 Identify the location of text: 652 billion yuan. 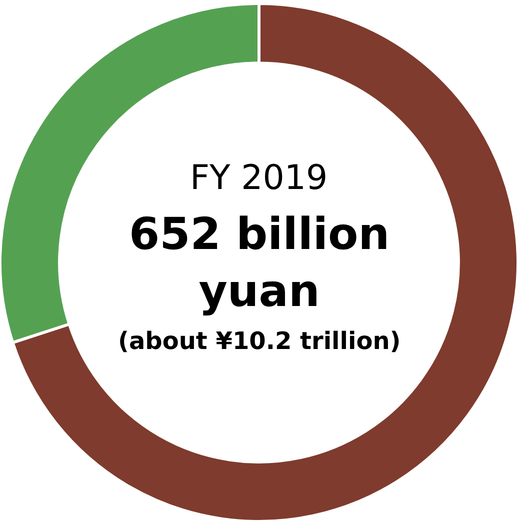
(259, 263).